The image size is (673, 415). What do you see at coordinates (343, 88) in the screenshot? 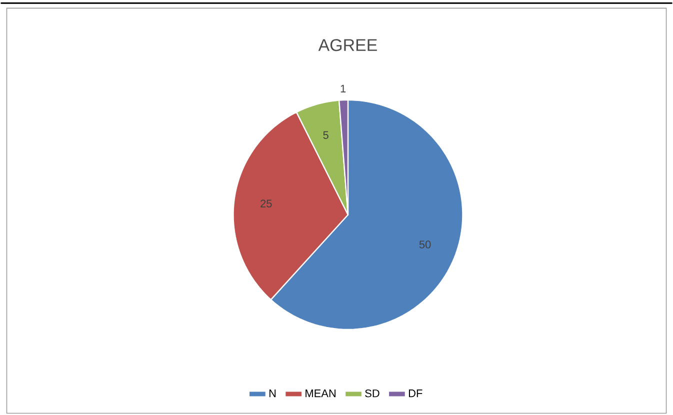
I see `data-label: 1` at bounding box center [343, 88].